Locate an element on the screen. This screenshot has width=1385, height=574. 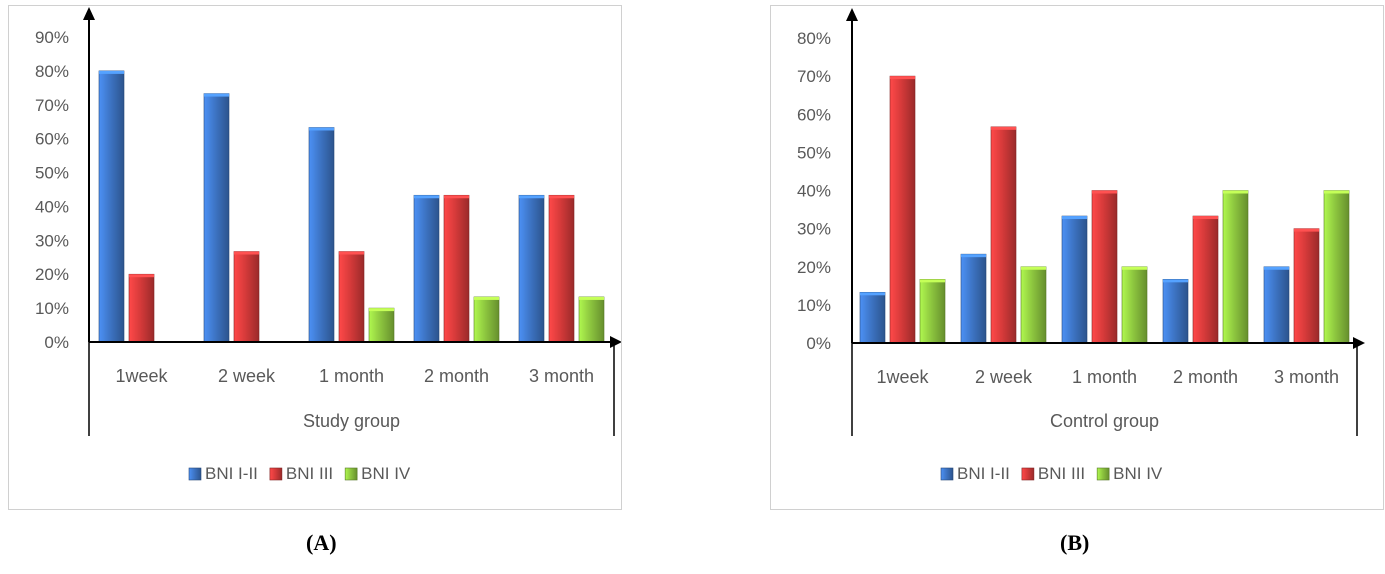
x-axis-group-label: Control group is located at coordinates (1104, 421).